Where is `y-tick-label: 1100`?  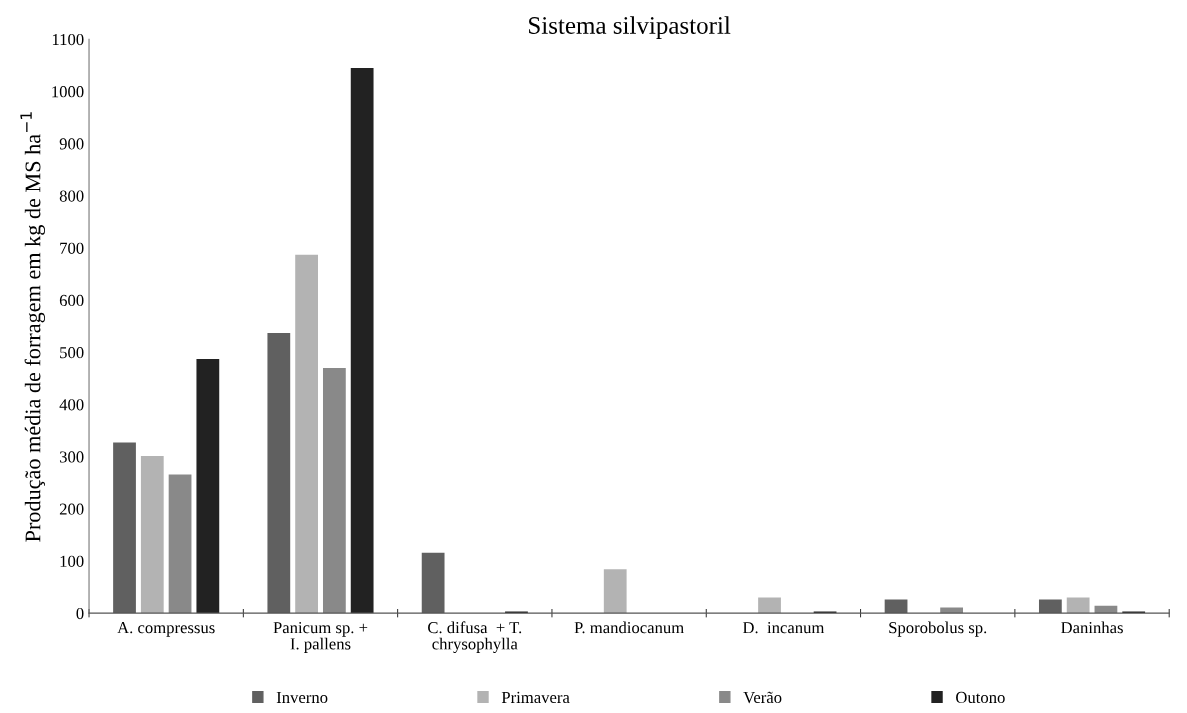 y-tick-label: 1100 is located at coordinates (68, 39).